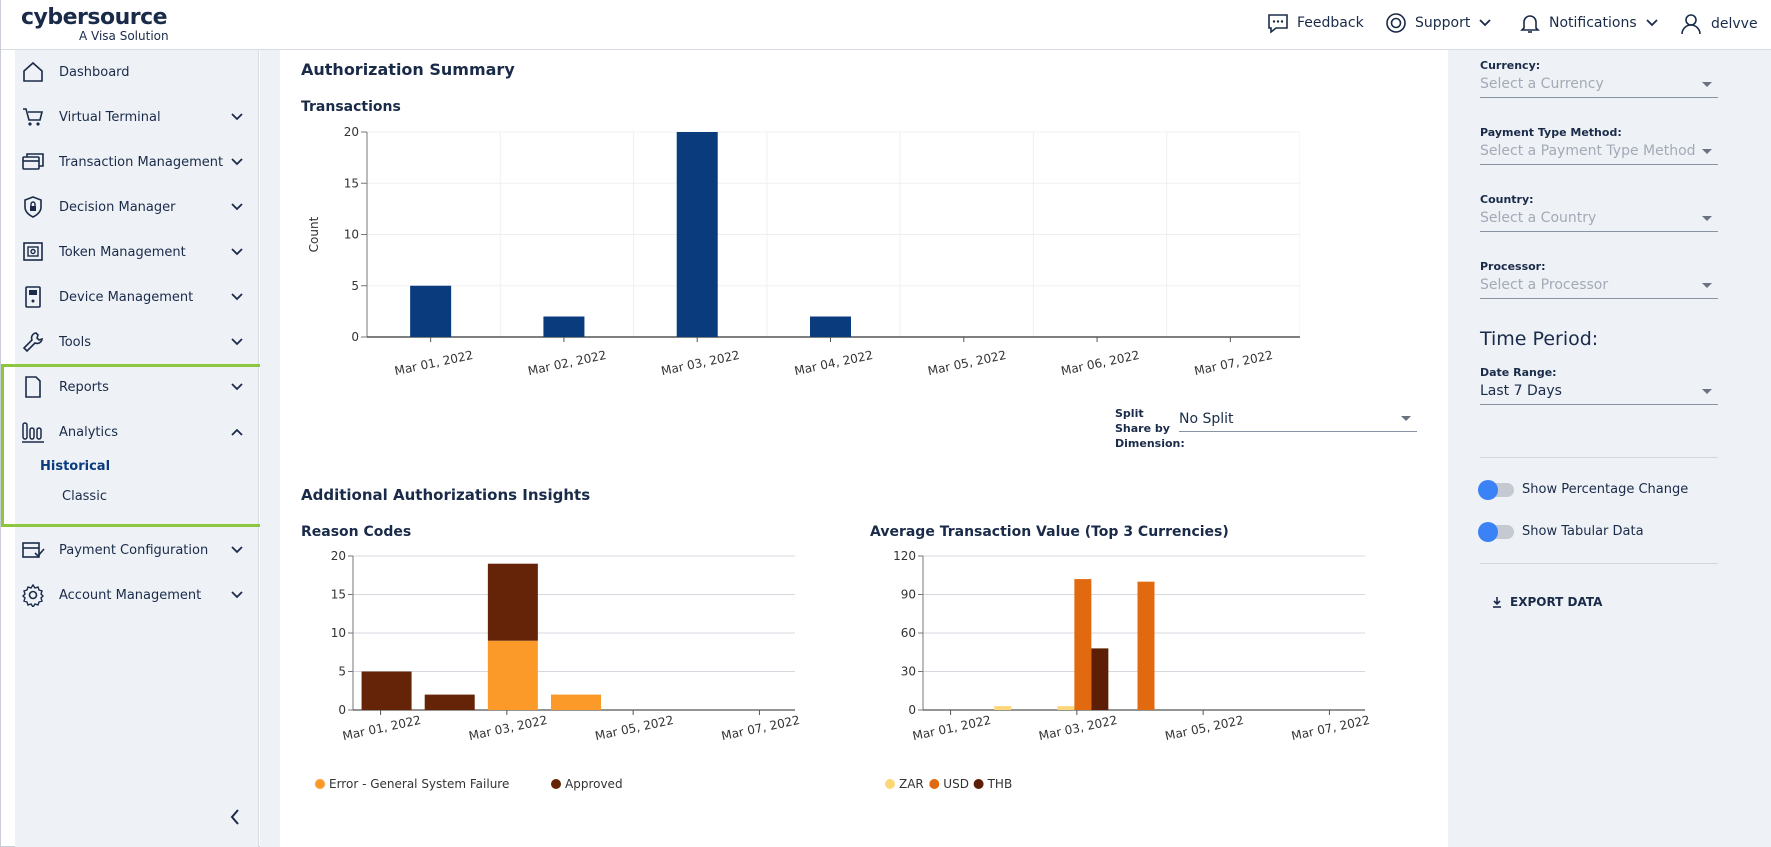  Describe the element at coordinates (1510, 65) in the screenshot. I see `currency-label: Currency:` at that location.